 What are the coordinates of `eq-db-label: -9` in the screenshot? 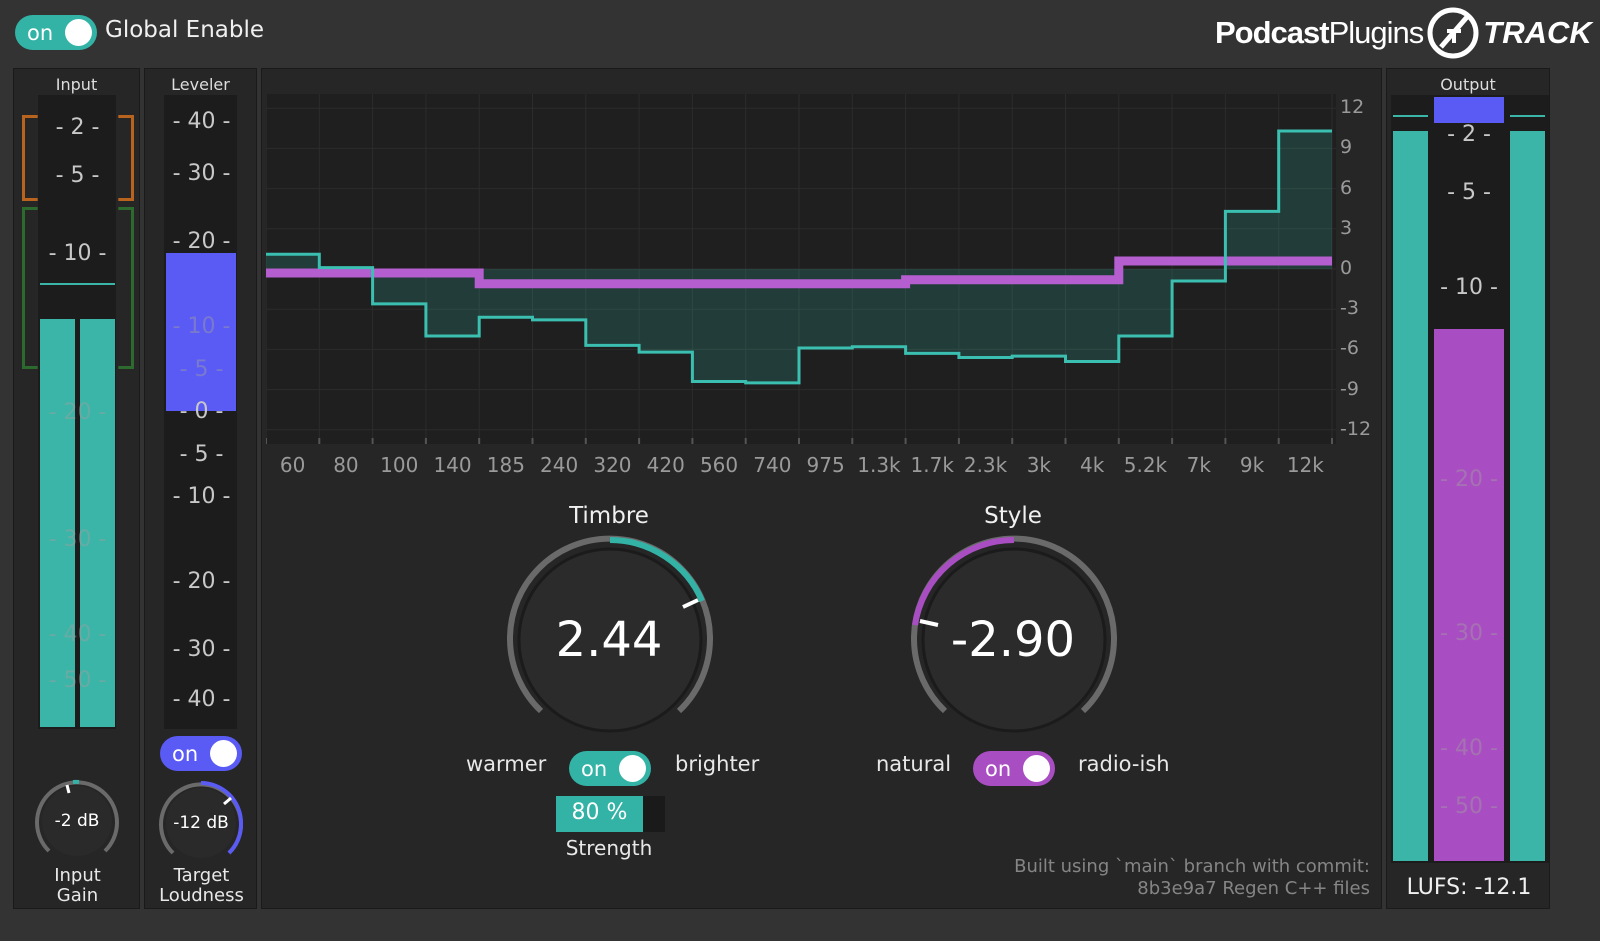 It's located at (1349, 388).